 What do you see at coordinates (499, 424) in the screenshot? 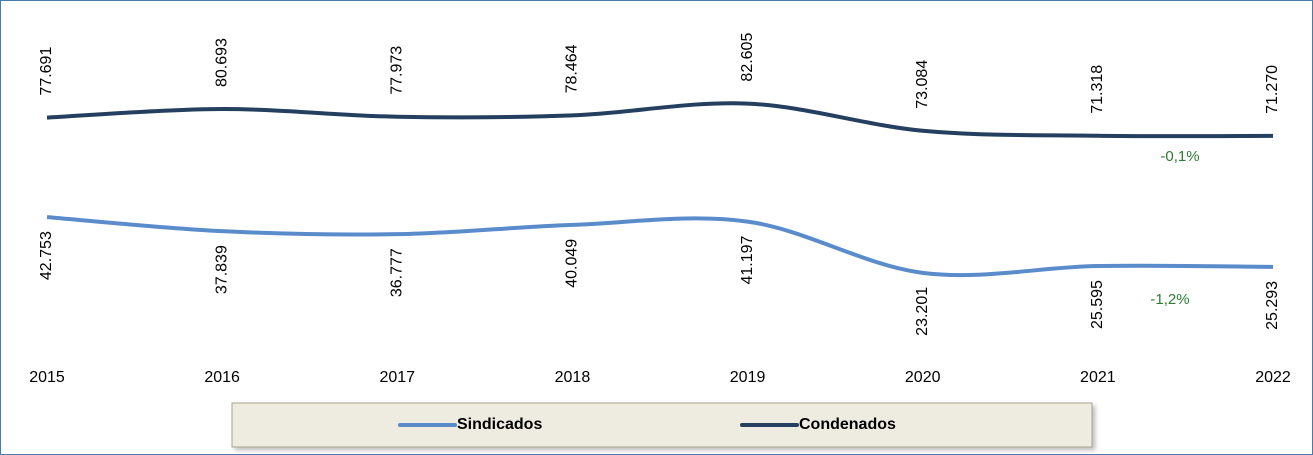
I see `legend-label: Sindicados` at bounding box center [499, 424].